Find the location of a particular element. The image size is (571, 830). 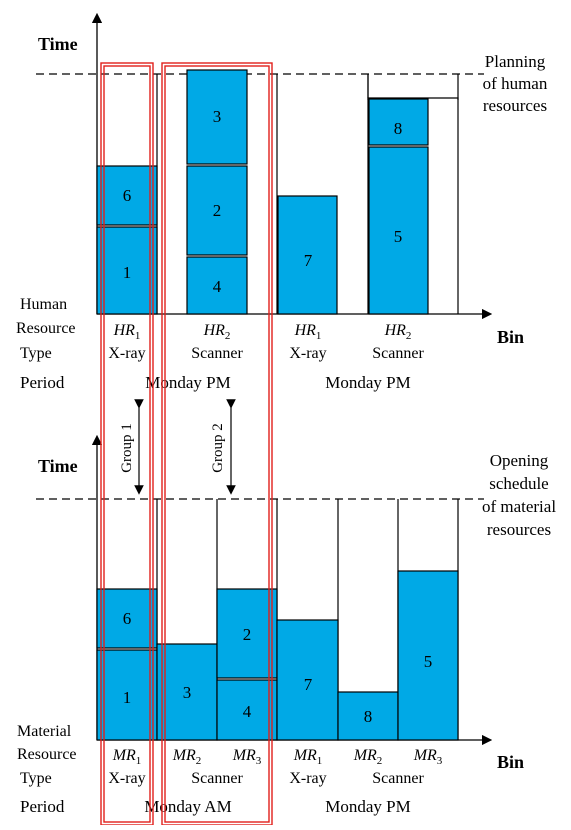

top-caption-line: Planning is located at coordinates (515, 61).